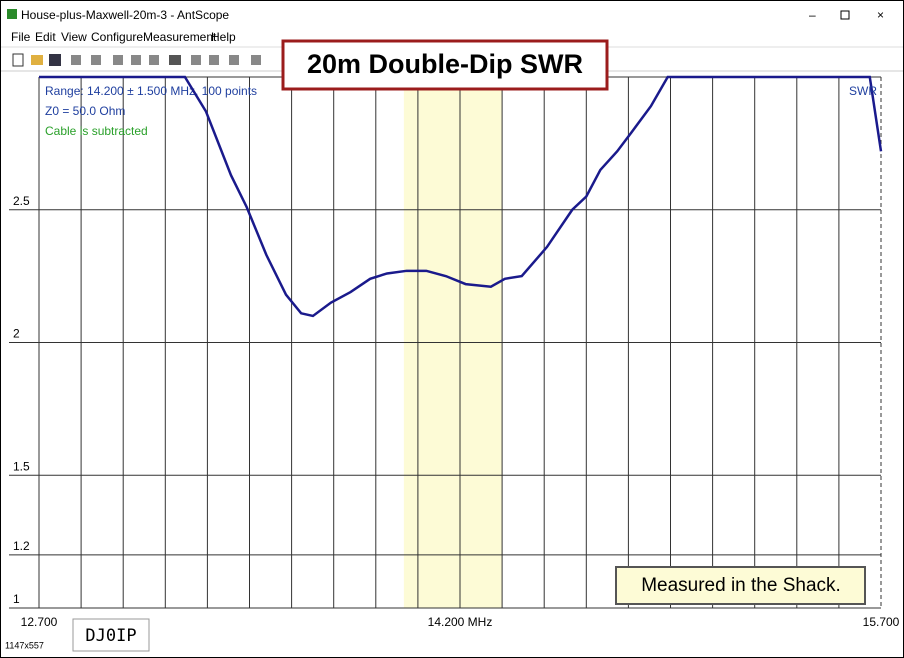  I want to click on headline-box, so click(445, 65).